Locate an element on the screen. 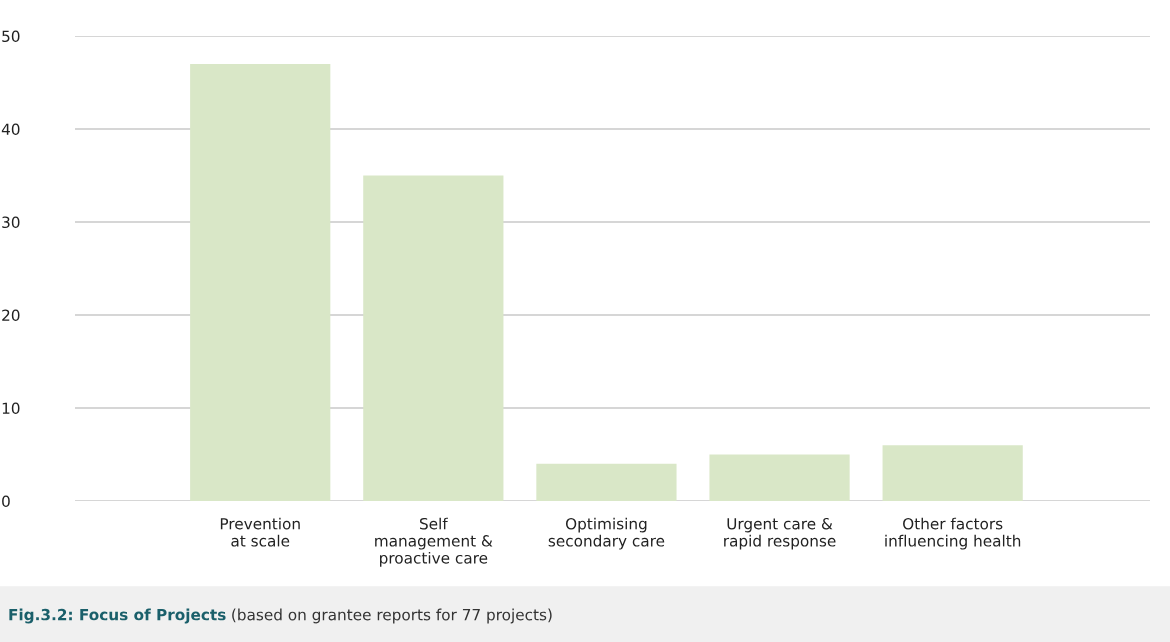  y-tick-label: 40 is located at coordinates (10, 129).